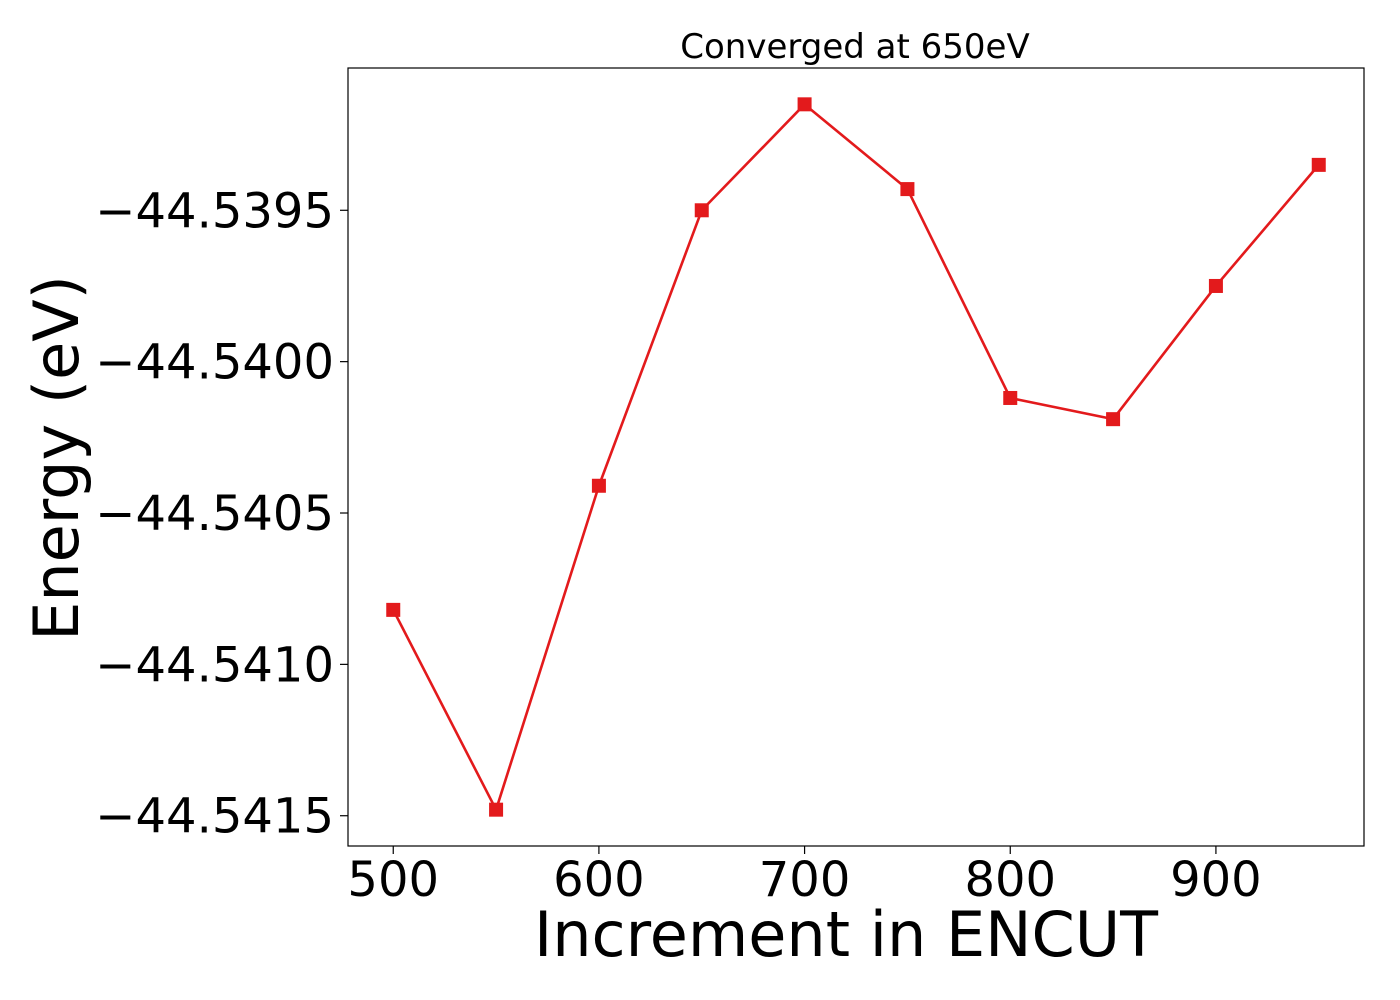  Describe the element at coordinates (1010, 880) in the screenshot. I see `x-tick-label: 800` at that location.